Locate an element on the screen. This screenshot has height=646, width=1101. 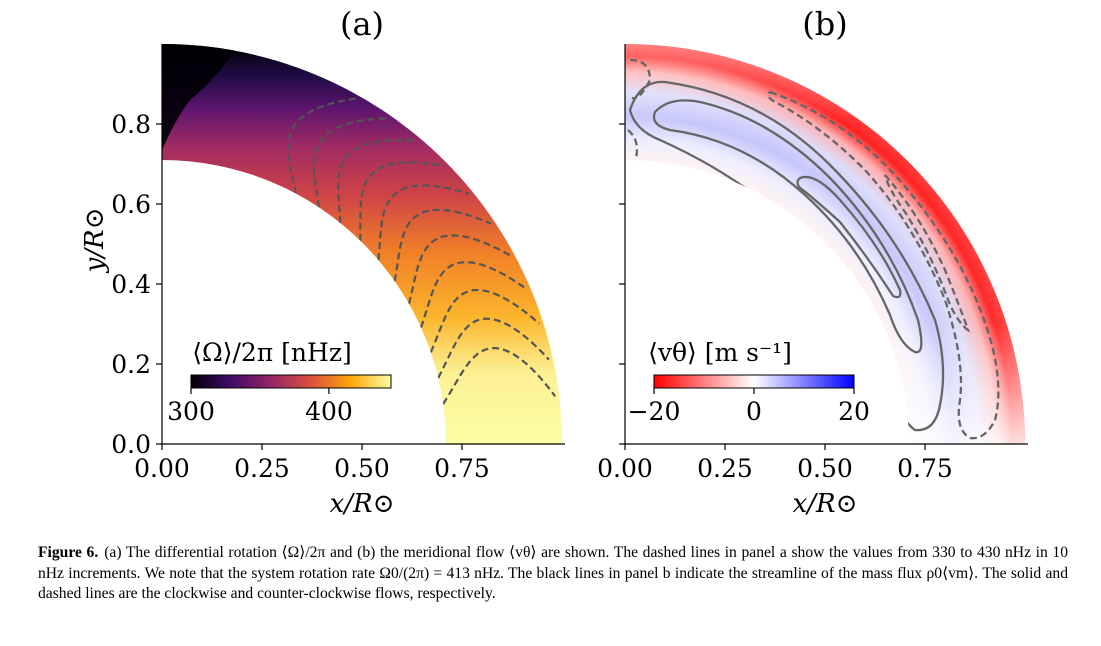
streamline-solid-inner is located at coordinates (849, 237).